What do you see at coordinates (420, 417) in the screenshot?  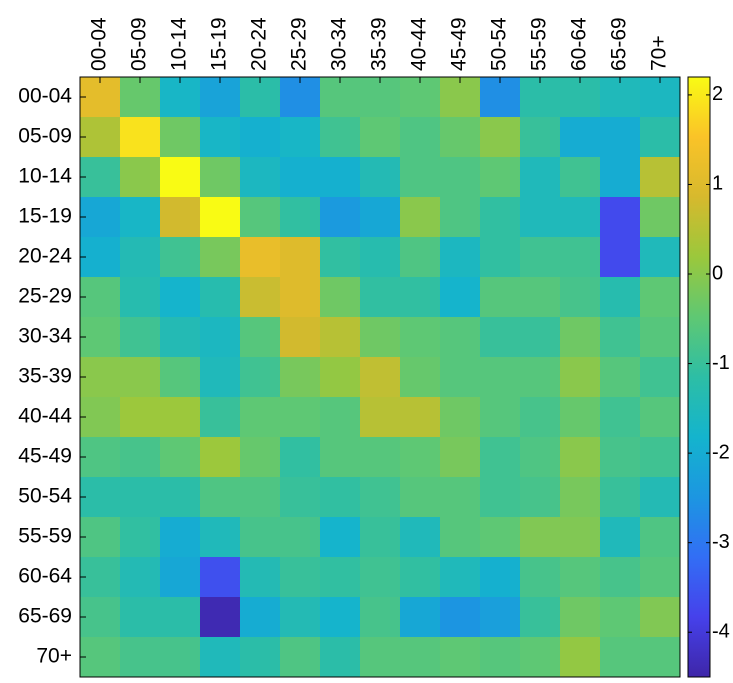 I see `heatmap-cell-r8-c8` at bounding box center [420, 417].